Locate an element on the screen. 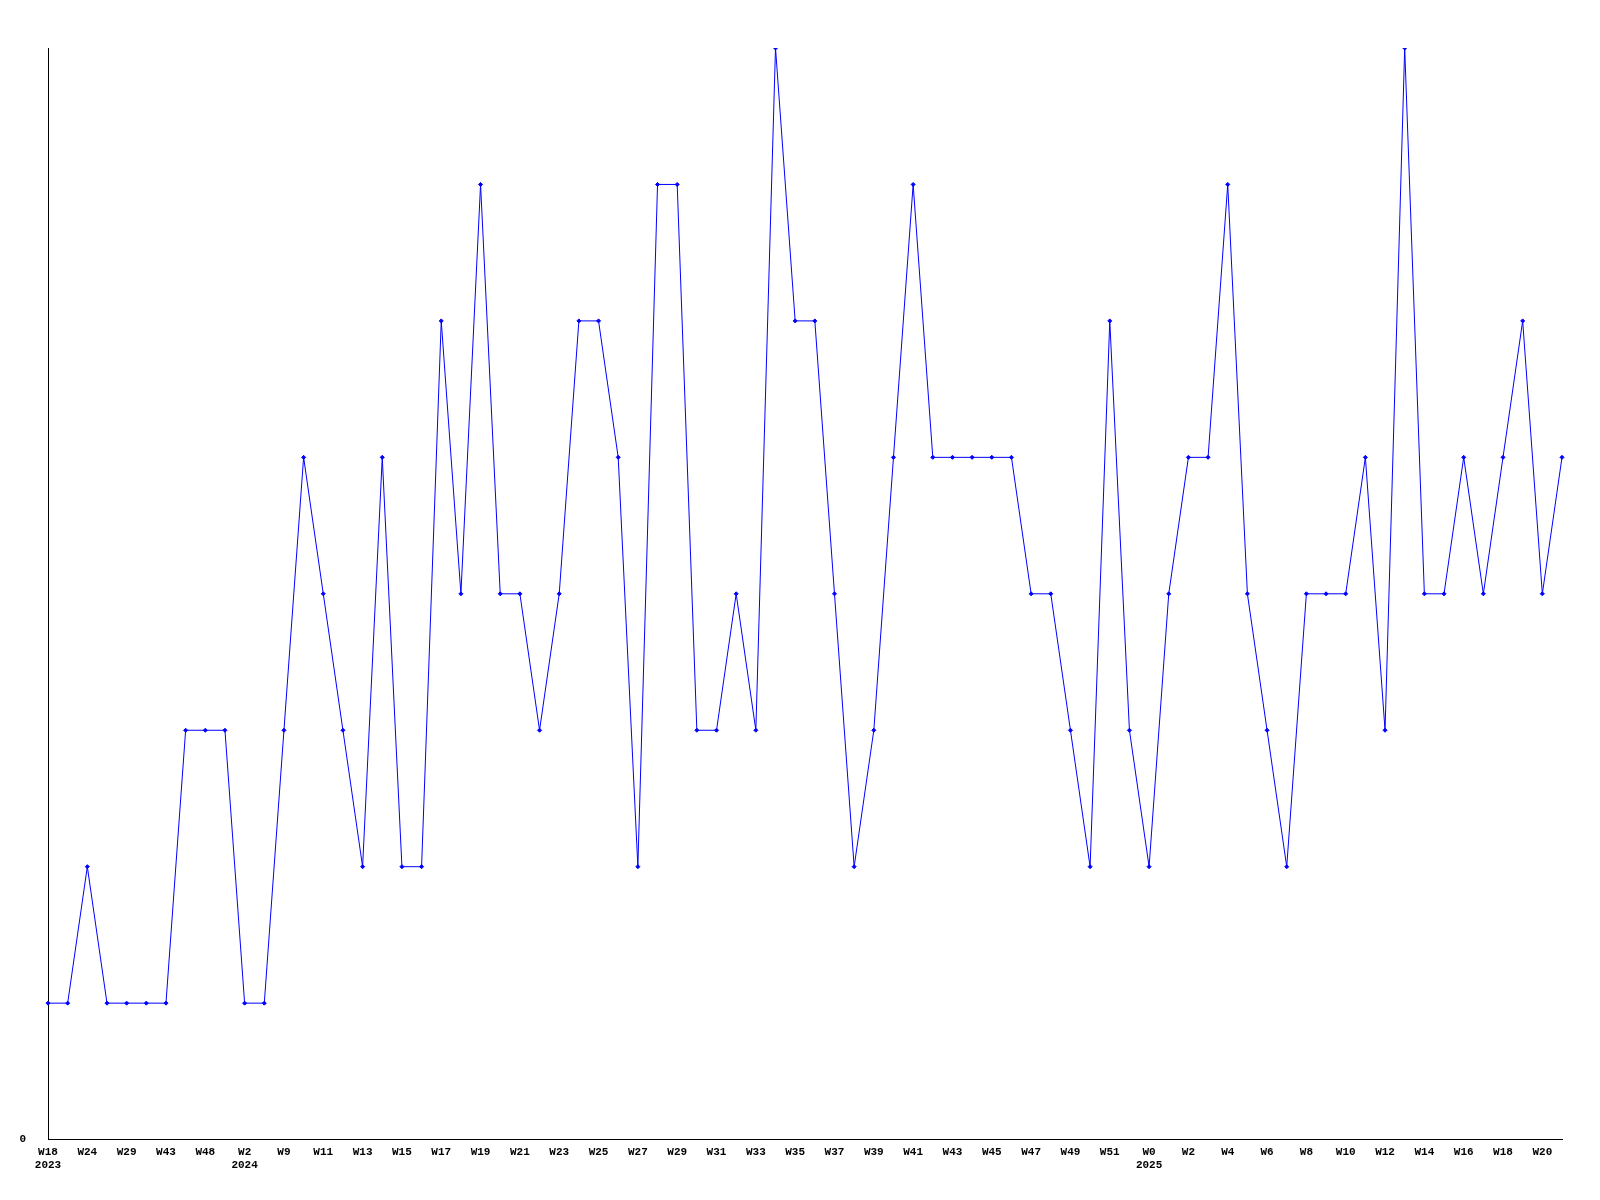 The height and width of the screenshot is (1200, 1600). x-tick-label: W25 is located at coordinates (598, 1151).